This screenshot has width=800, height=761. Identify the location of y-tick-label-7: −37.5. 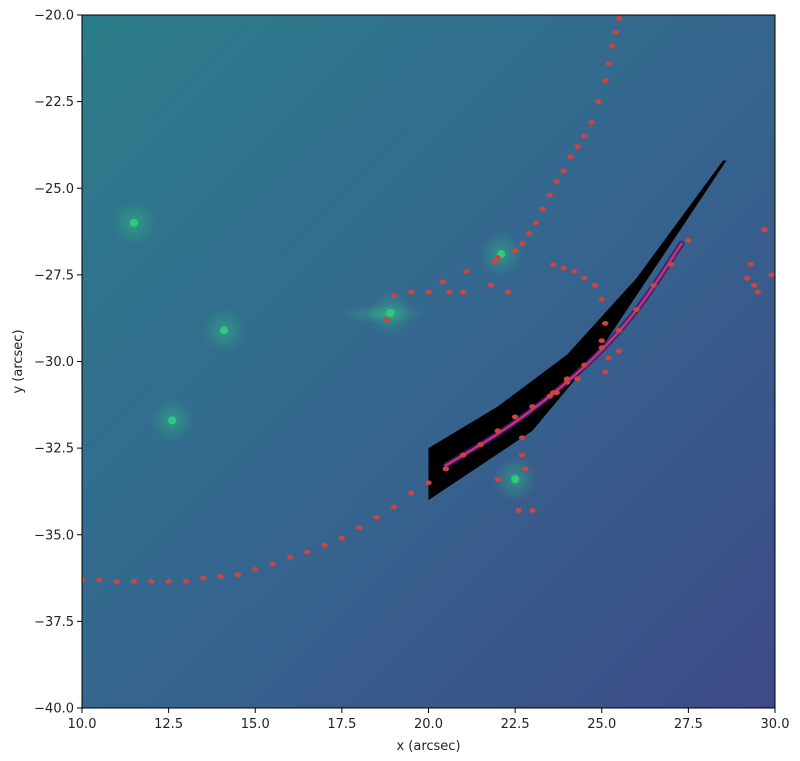
(54, 622).